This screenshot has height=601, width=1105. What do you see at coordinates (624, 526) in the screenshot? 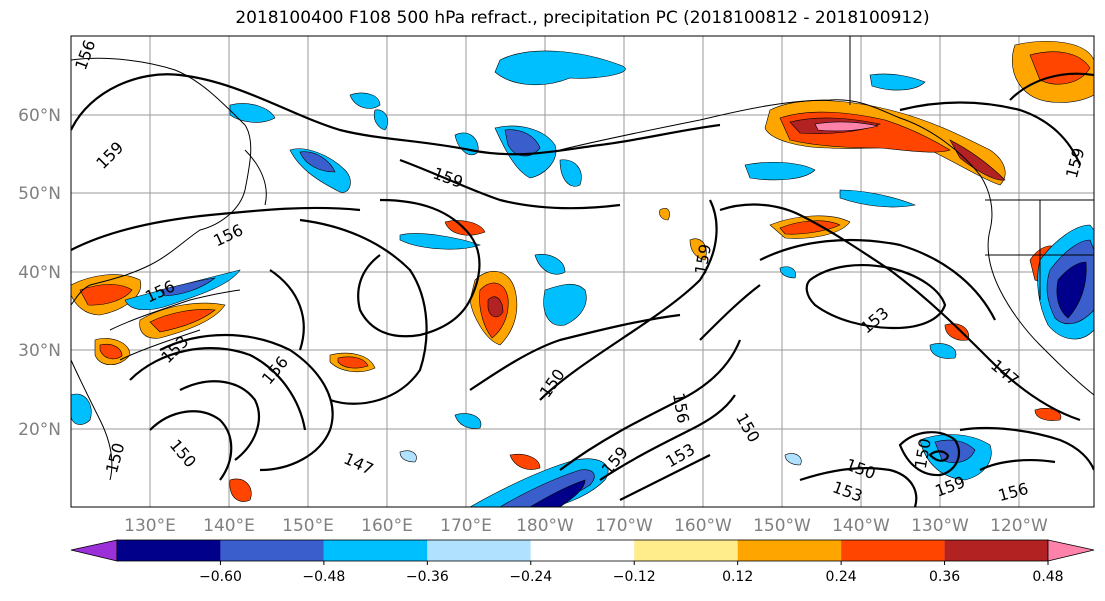
I see `lon-label: 170°W` at bounding box center [624, 526].